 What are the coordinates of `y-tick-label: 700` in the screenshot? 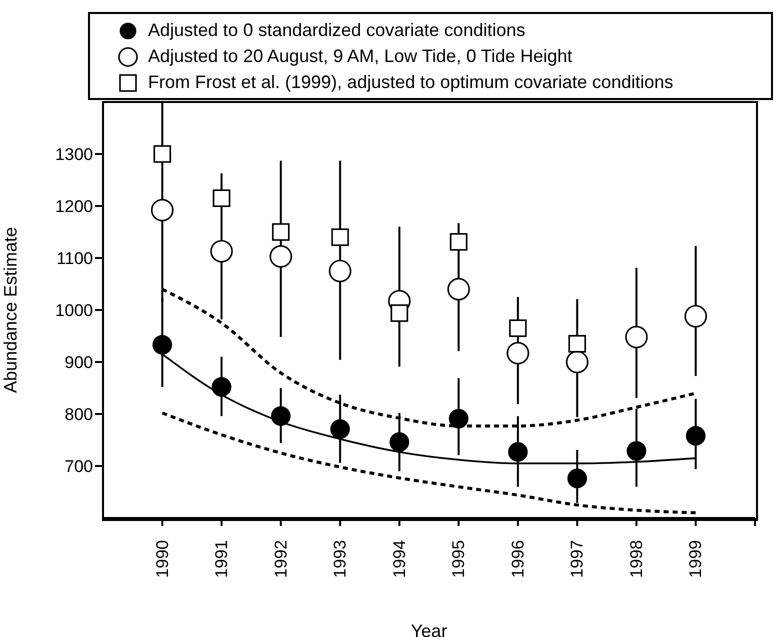 It's located at (78, 466).